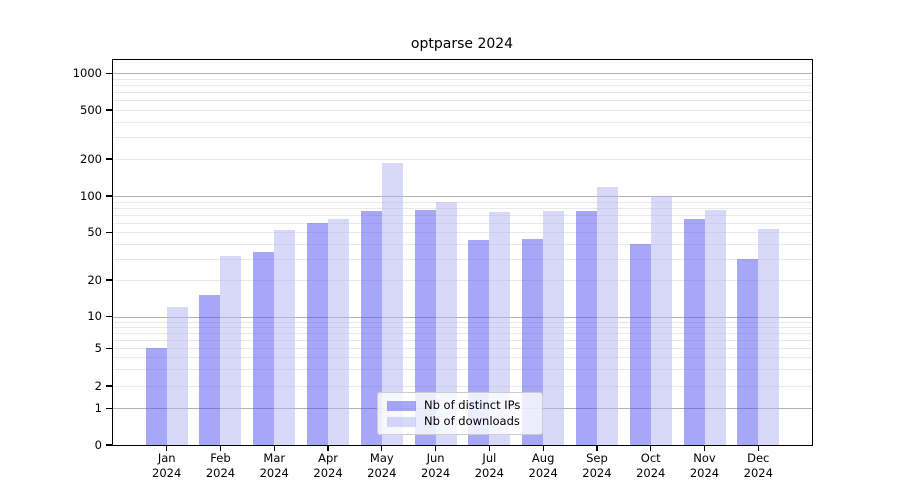 The height and width of the screenshot is (500, 900). Describe the element at coordinates (98, 347) in the screenshot. I see `y-tick-label: 5` at that location.